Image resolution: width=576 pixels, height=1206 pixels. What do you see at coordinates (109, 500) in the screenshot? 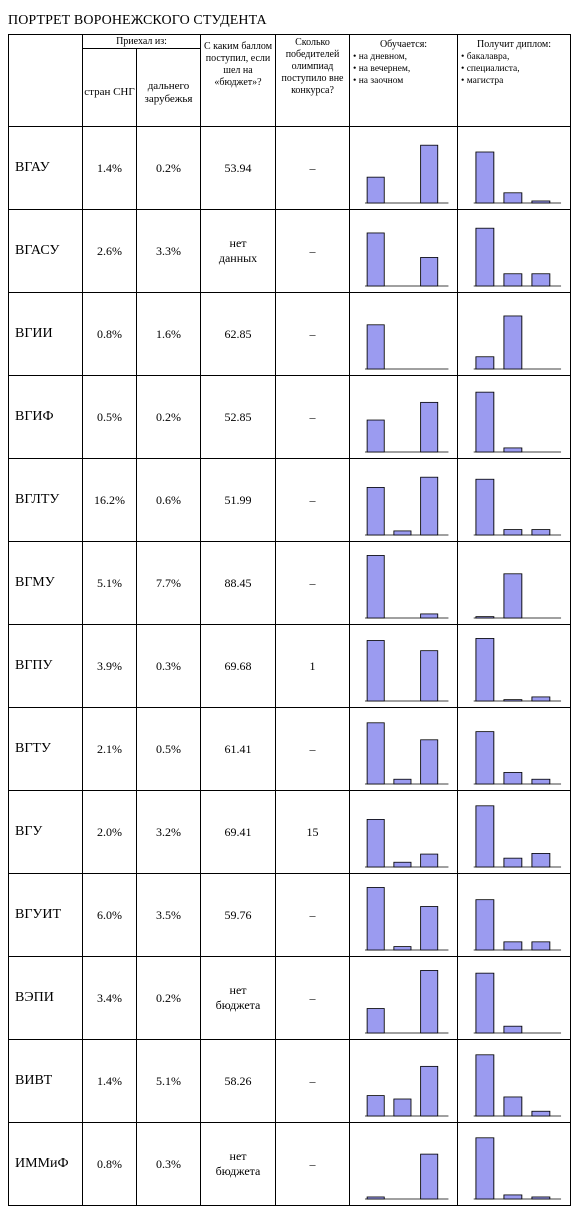
I see `cis-percent: 16.2%` at bounding box center [109, 500].